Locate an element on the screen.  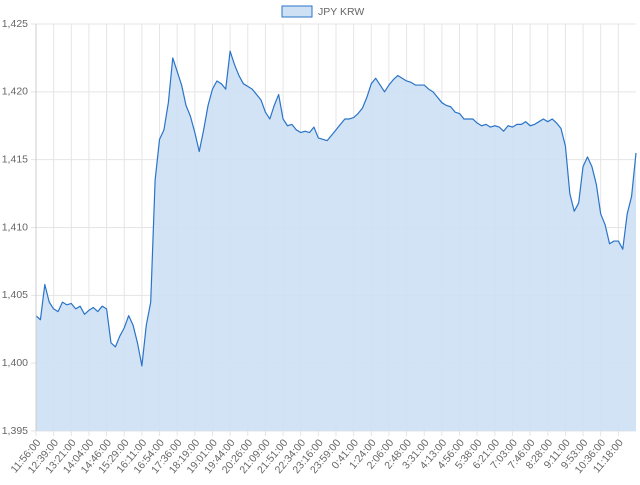
legend-swatch is located at coordinates (297, 11).